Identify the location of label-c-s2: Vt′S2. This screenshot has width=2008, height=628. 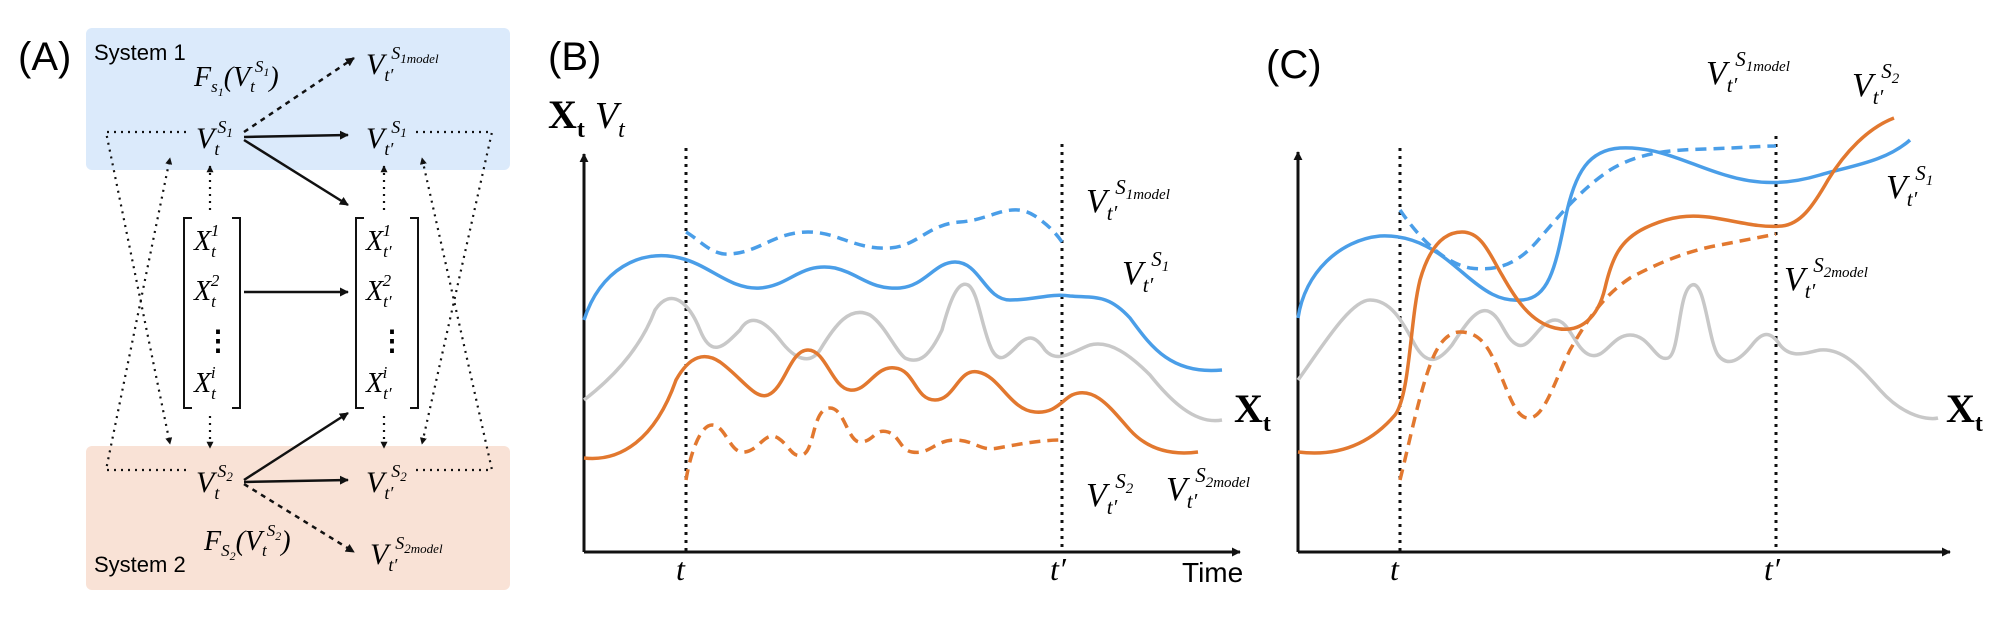
(1876, 84).